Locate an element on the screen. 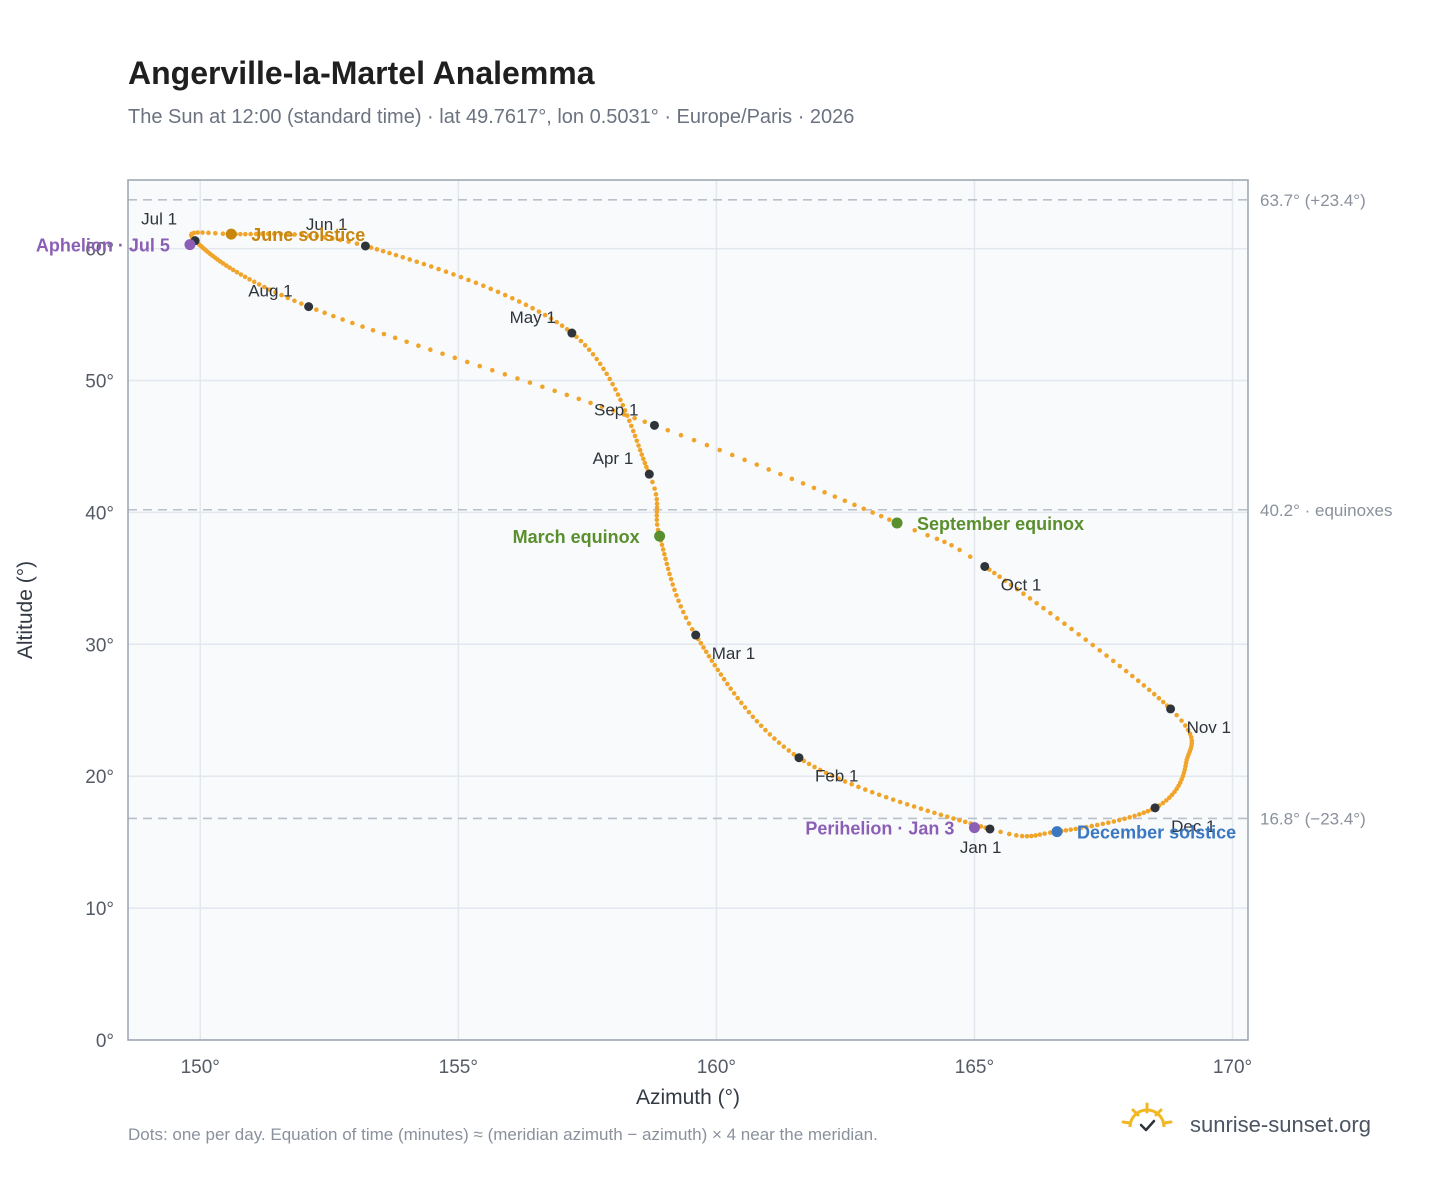 Image resolution: width=1448 pixels, height=1188 pixels. month-label: Aug 1 is located at coordinates (270, 291).